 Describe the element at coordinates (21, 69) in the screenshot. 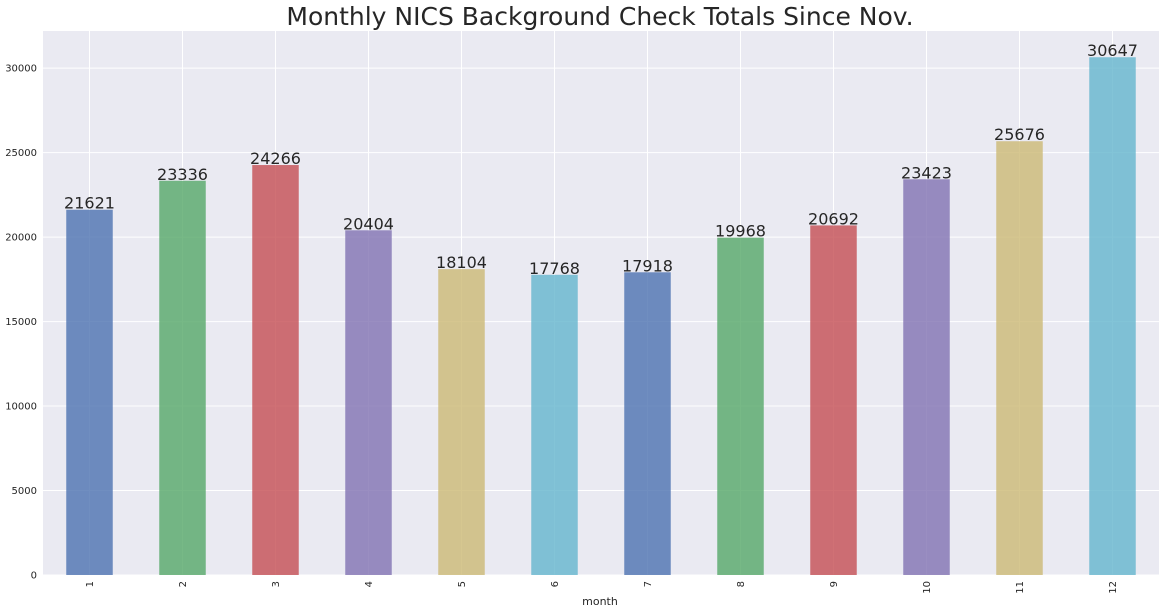

I see `y-tick-label: 30000` at that location.